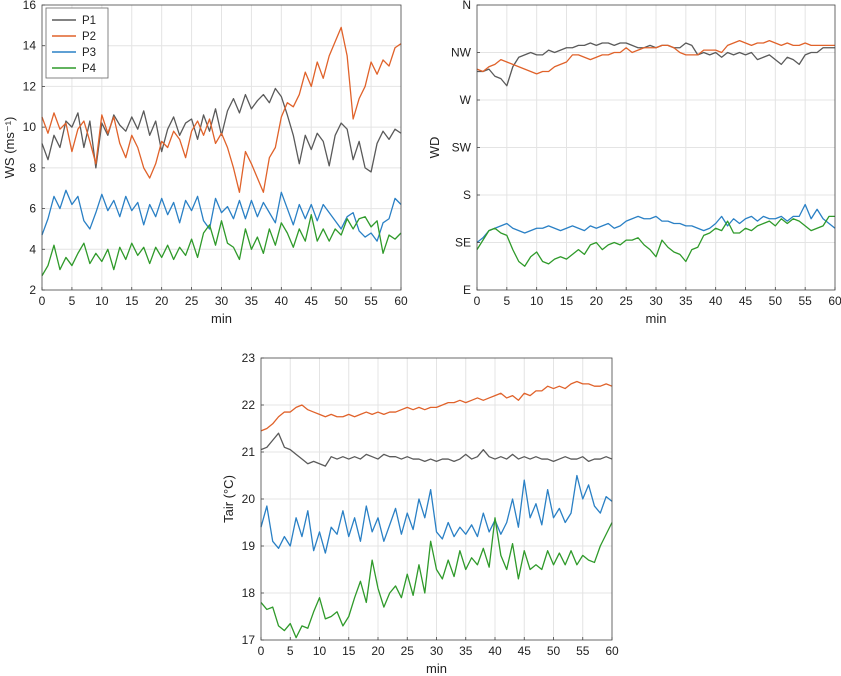  What do you see at coordinates (30, 127) in the screenshot?
I see `y-tick-label: 10` at bounding box center [30, 127].